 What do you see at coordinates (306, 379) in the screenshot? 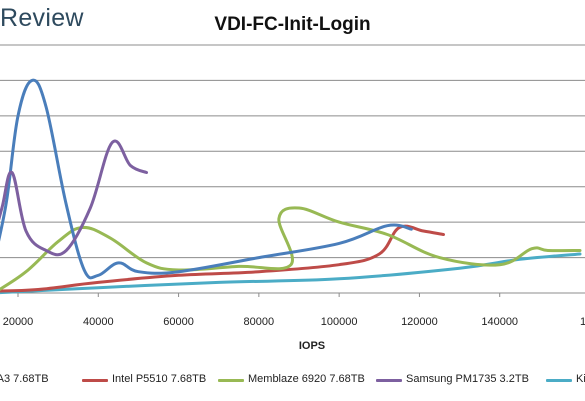
I see `legend-label-2: Memblaze 6920 7.68TB` at bounding box center [306, 379].